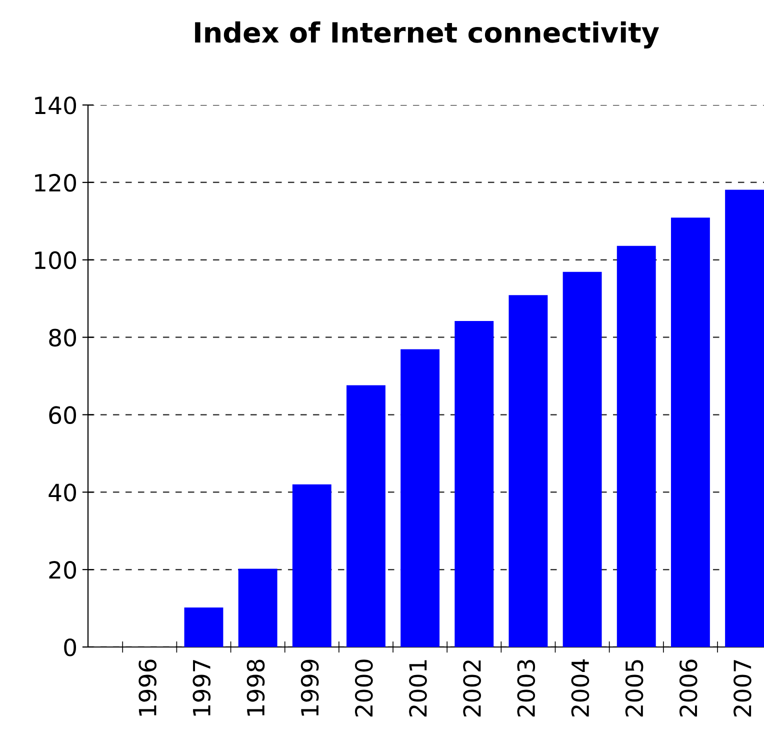 This screenshot has width=764, height=736. What do you see at coordinates (418, 688) in the screenshot?
I see `x-tick-label: 2001` at bounding box center [418, 688].